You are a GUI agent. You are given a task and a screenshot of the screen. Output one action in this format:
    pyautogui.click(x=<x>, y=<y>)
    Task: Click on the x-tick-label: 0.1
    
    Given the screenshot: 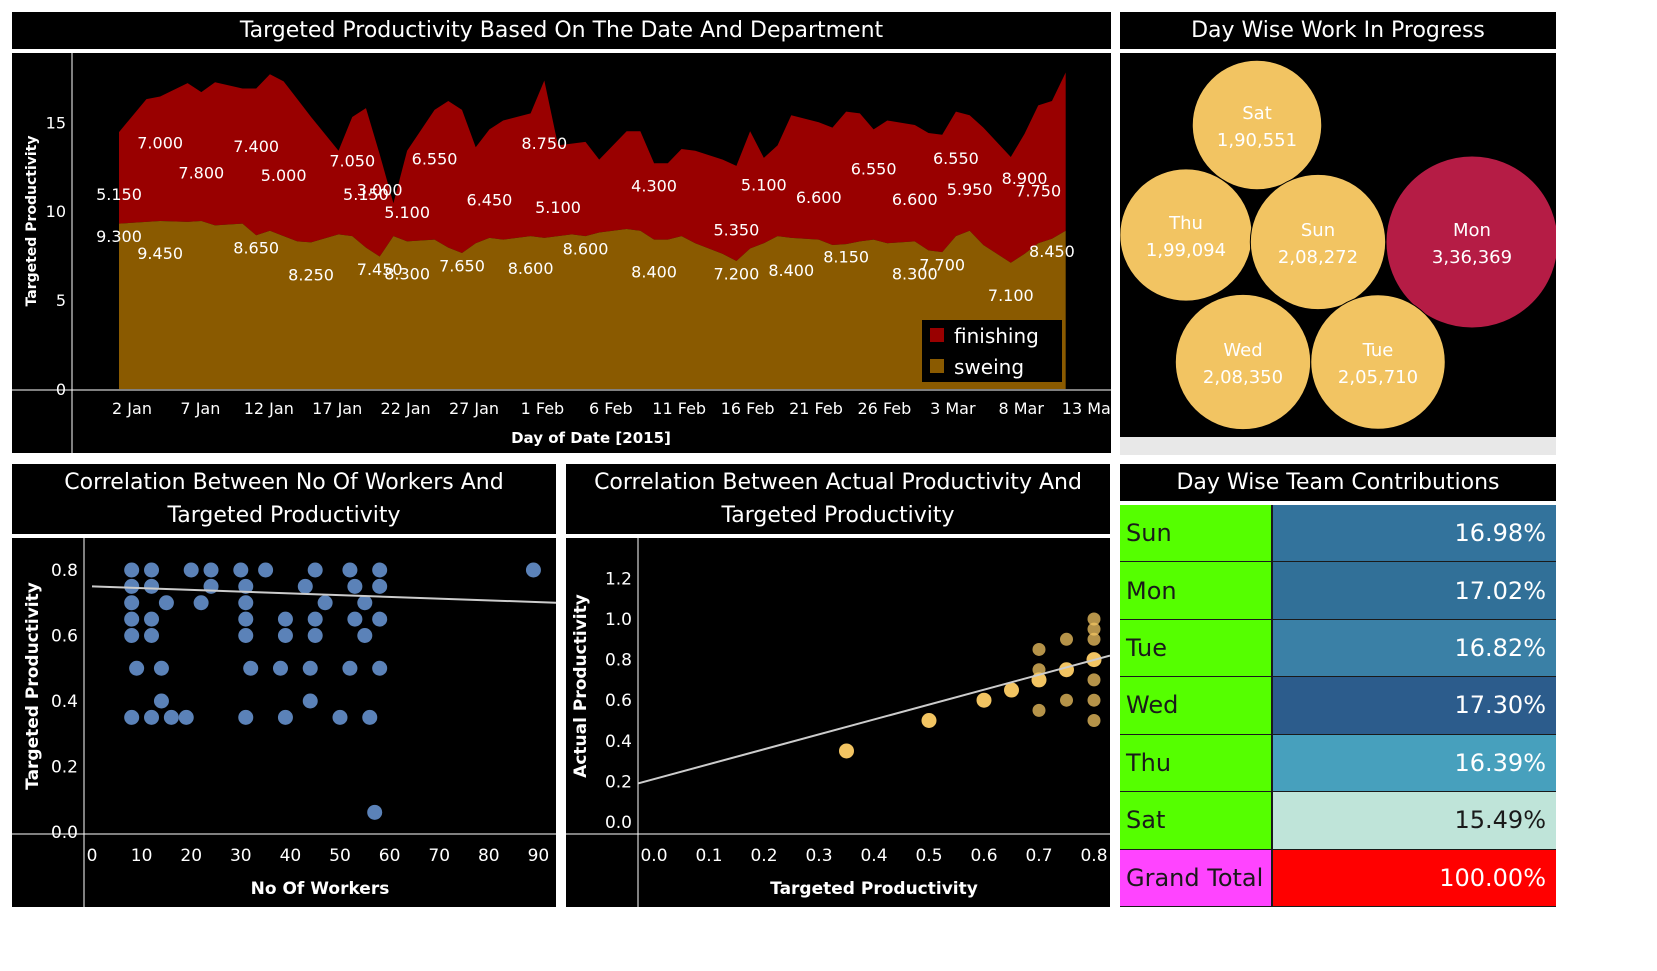 What is the action you would take?
    pyautogui.click(x=708, y=856)
    